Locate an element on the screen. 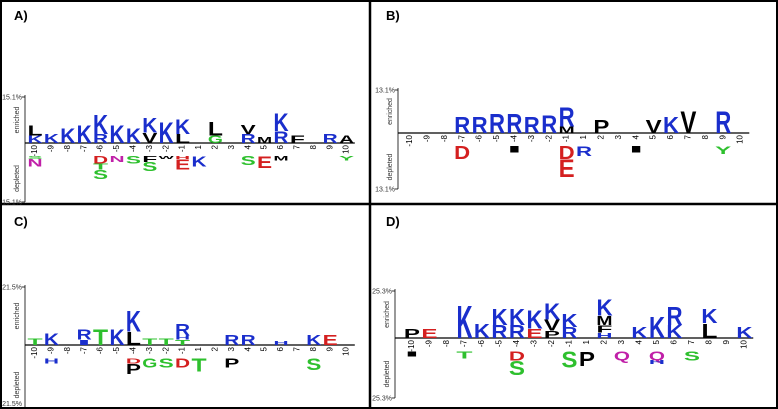 Image resolution: width=778 pixels, height=409 pixels. position-label: -8 is located at coordinates (67, 148).